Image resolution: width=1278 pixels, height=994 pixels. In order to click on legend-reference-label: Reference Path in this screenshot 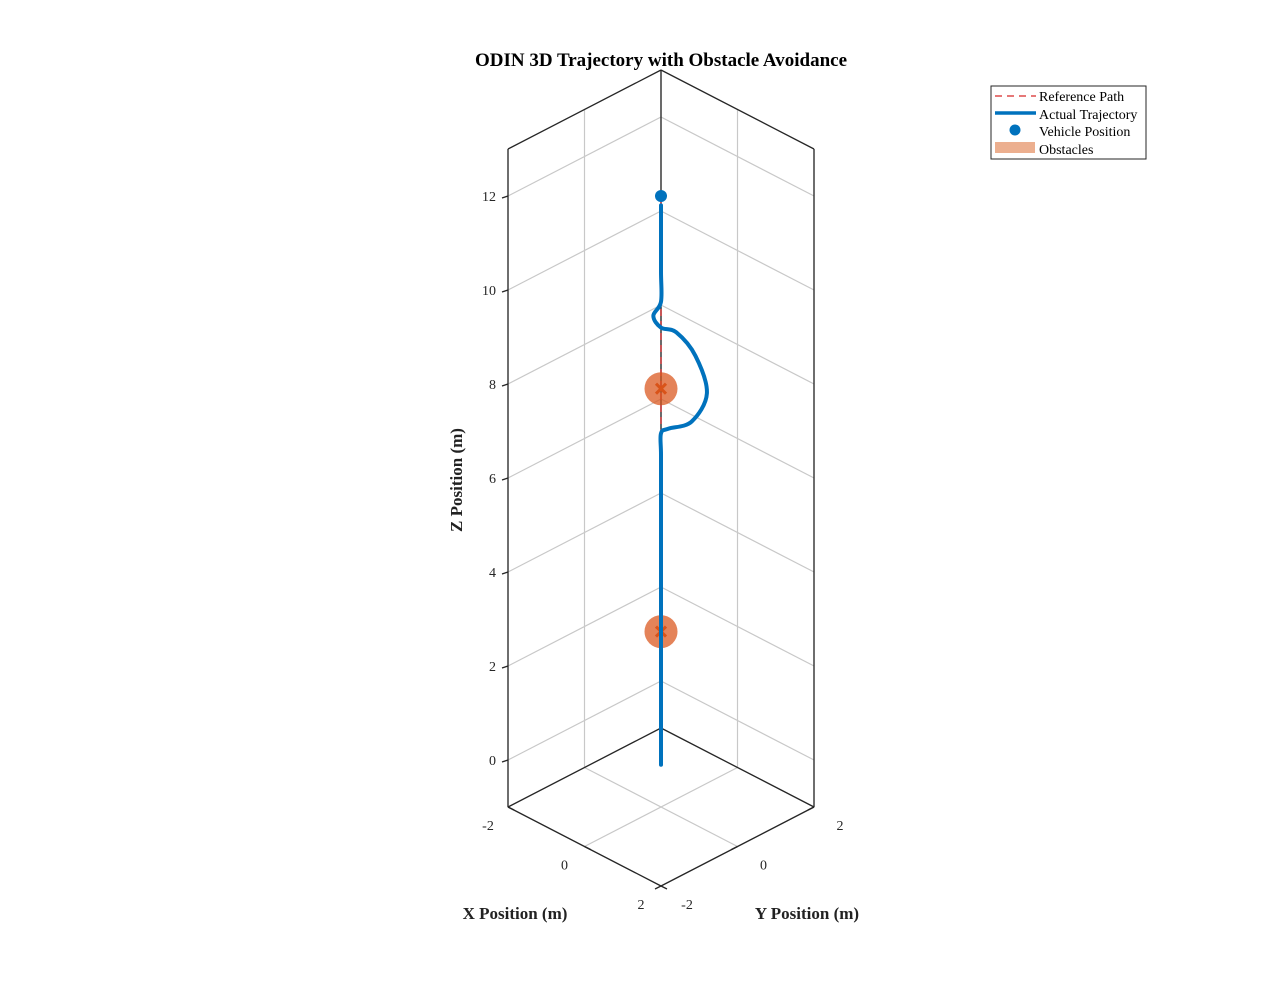, I will do `click(1081, 97)`.